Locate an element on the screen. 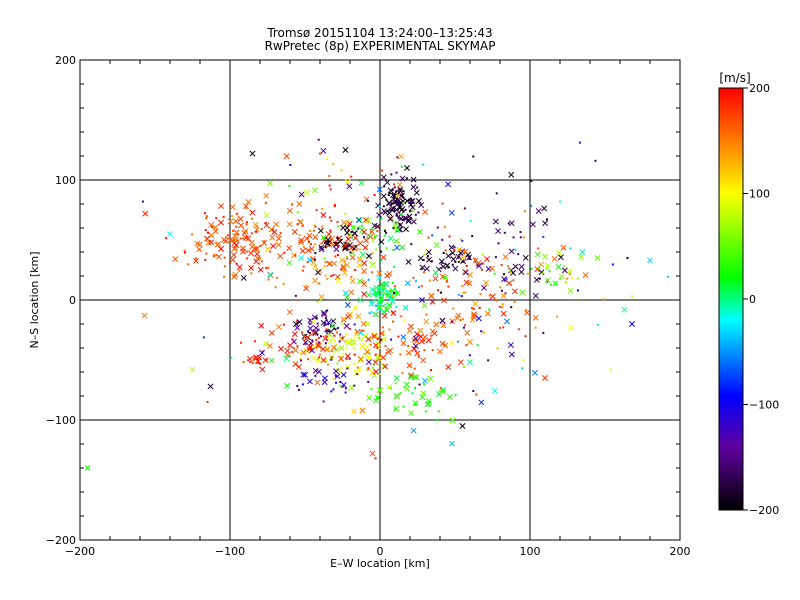  colorbar-tick-label: −100 is located at coordinates (764, 405).